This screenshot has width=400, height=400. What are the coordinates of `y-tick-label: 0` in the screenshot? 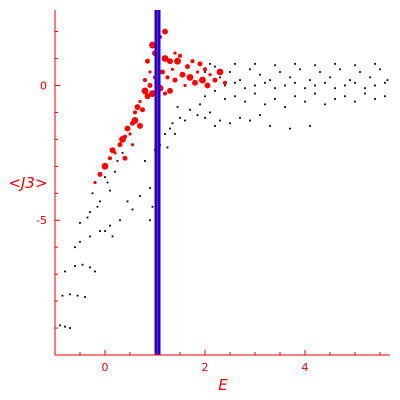 It's located at (43, 85).